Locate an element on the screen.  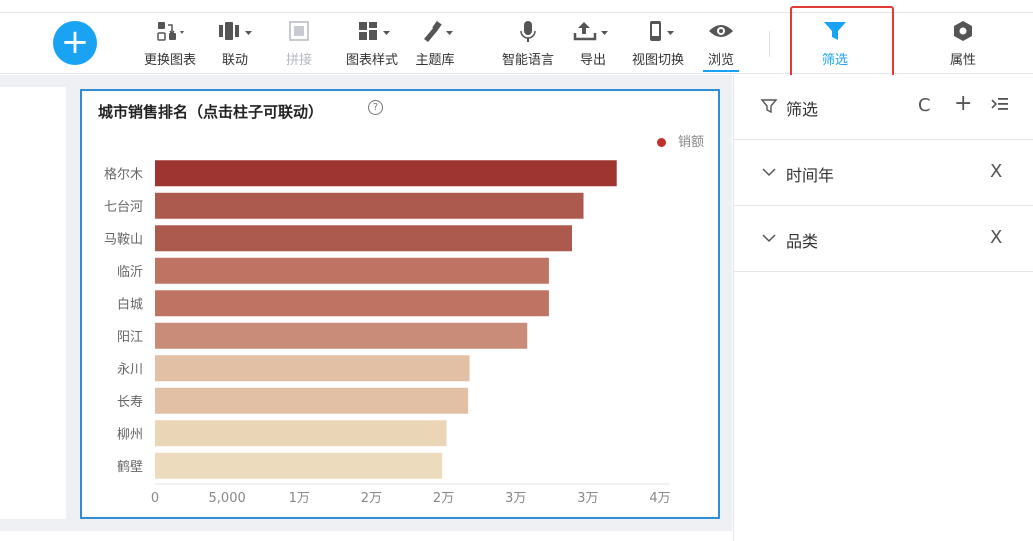
refresh-icon: C is located at coordinates (924, 105).